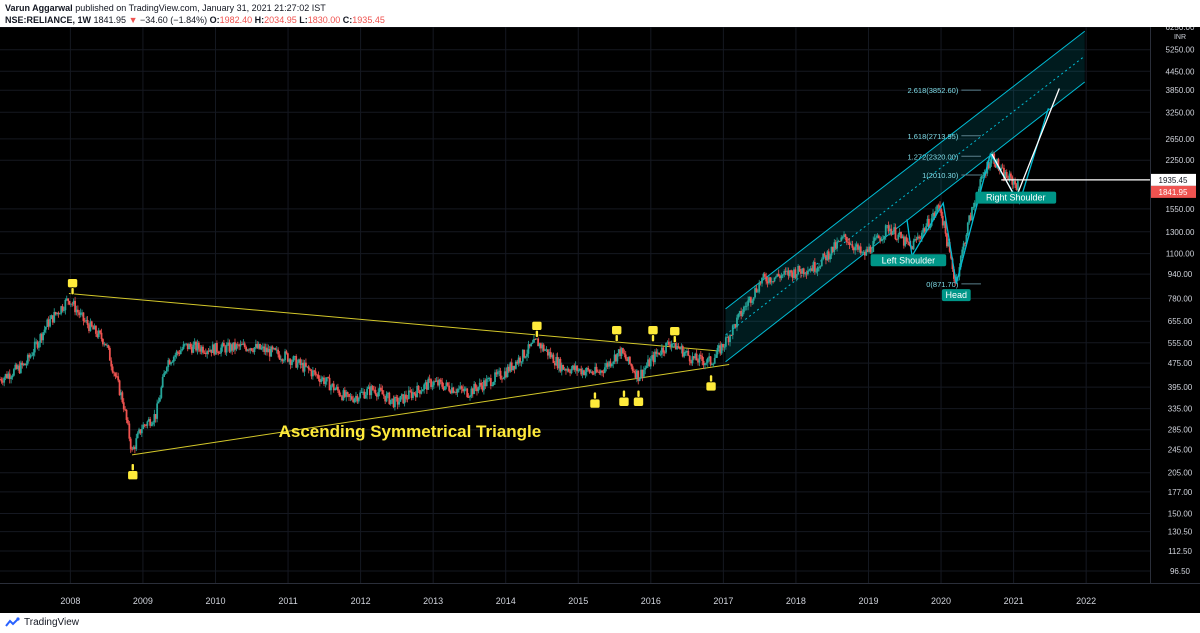 The image size is (1200, 633). I want to click on tradingview-logo-icon, so click(13, 623).